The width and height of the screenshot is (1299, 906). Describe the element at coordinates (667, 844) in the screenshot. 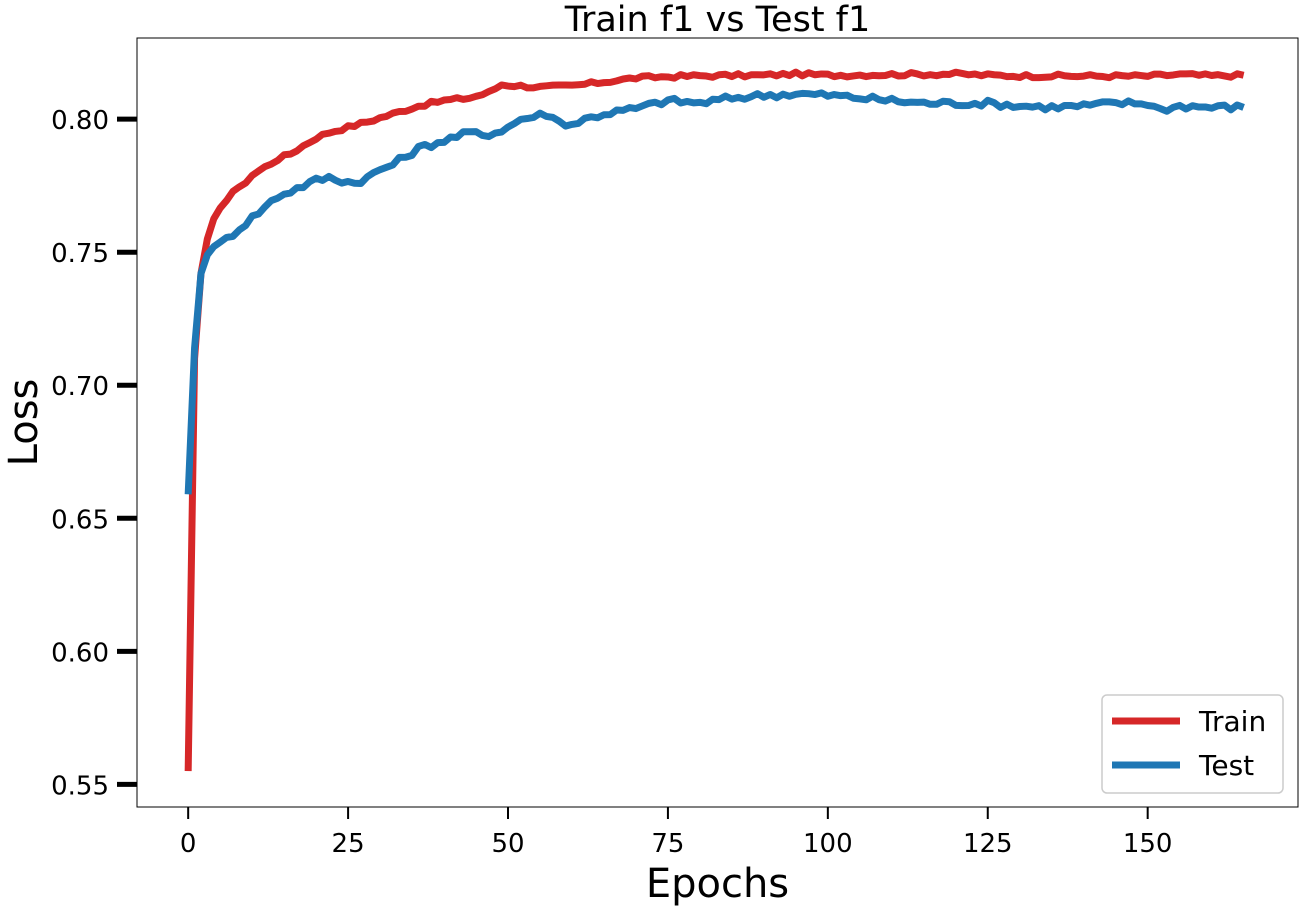

I see `x-tick-label: 75` at that location.